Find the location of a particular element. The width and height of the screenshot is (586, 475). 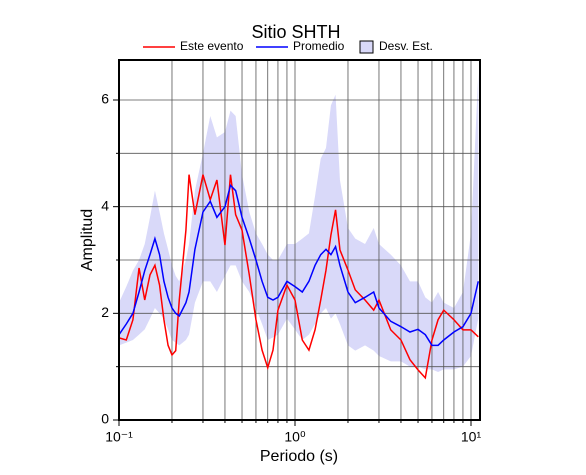

x-axis-label: Periodo (s) is located at coordinates (299, 456).